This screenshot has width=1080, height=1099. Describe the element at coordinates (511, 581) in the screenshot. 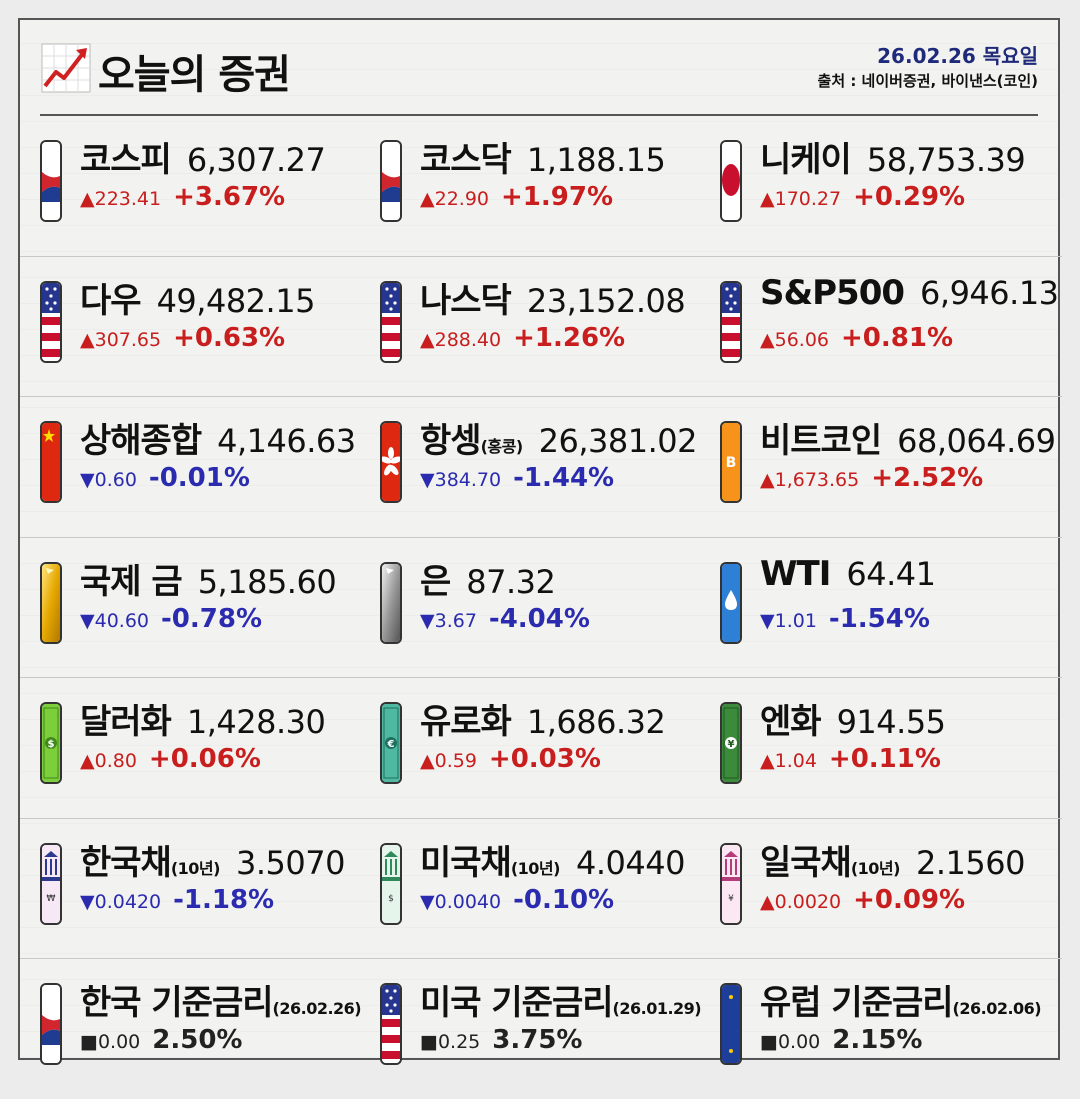

I see `item-value: 87.32` at that location.